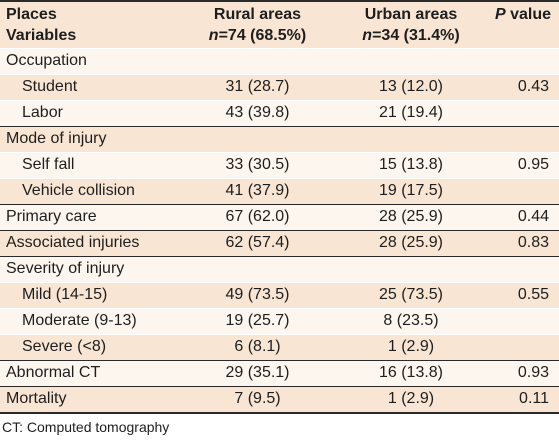 The image size is (559, 440). I want to click on row-label: Abnormal CT, so click(90, 372).